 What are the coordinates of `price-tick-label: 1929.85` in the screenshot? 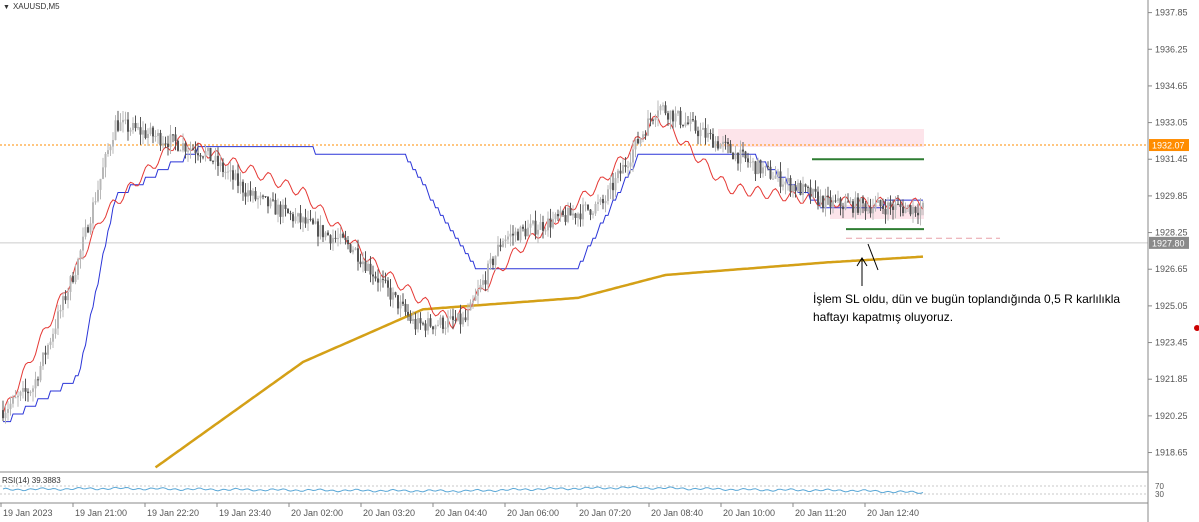 It's located at (1171, 196).